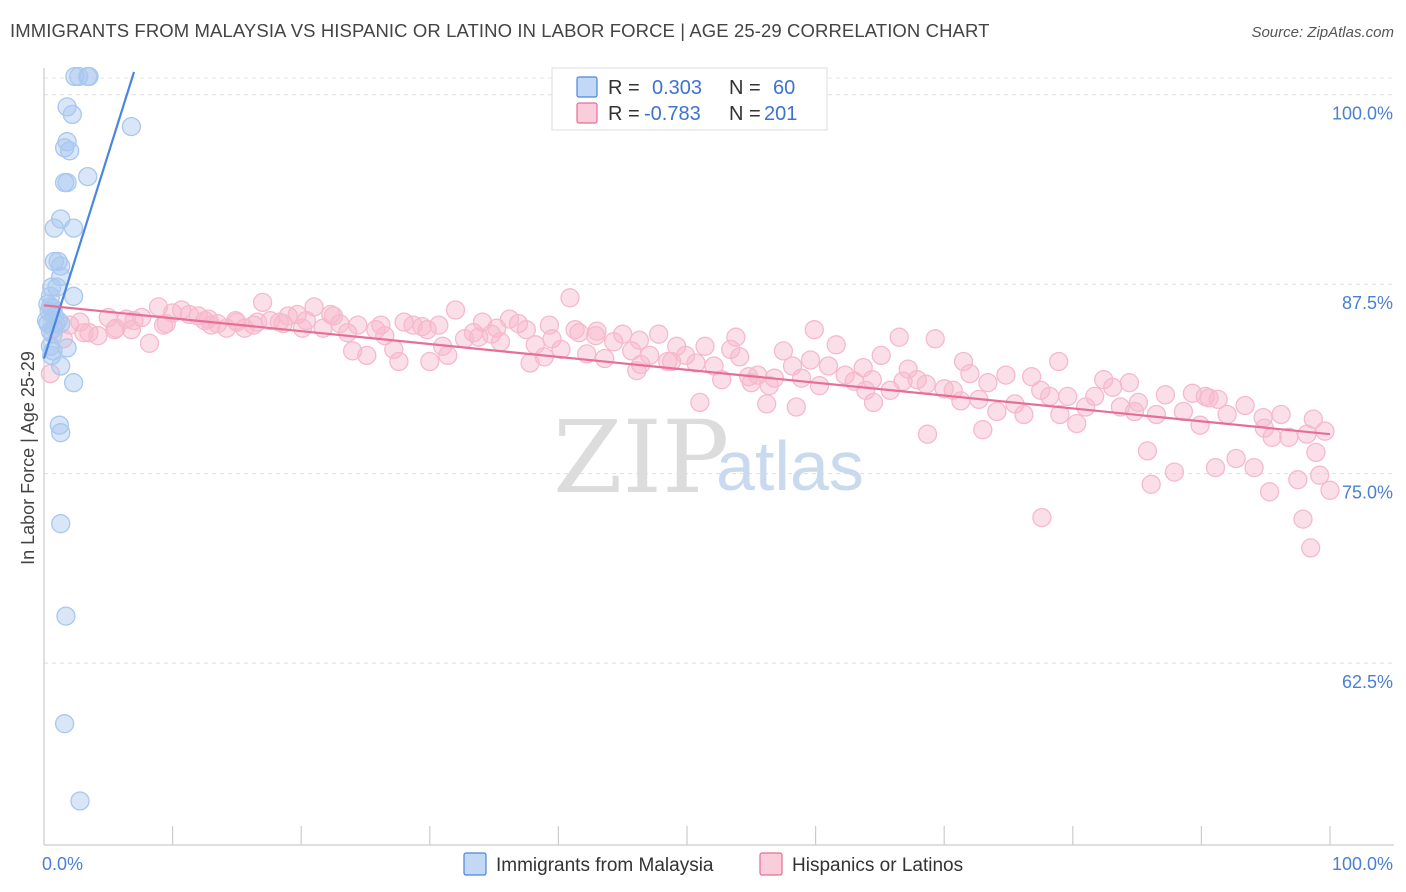  Describe the element at coordinates (1367, 493) in the screenshot. I see `y-tick-label: 75.0%` at that location.